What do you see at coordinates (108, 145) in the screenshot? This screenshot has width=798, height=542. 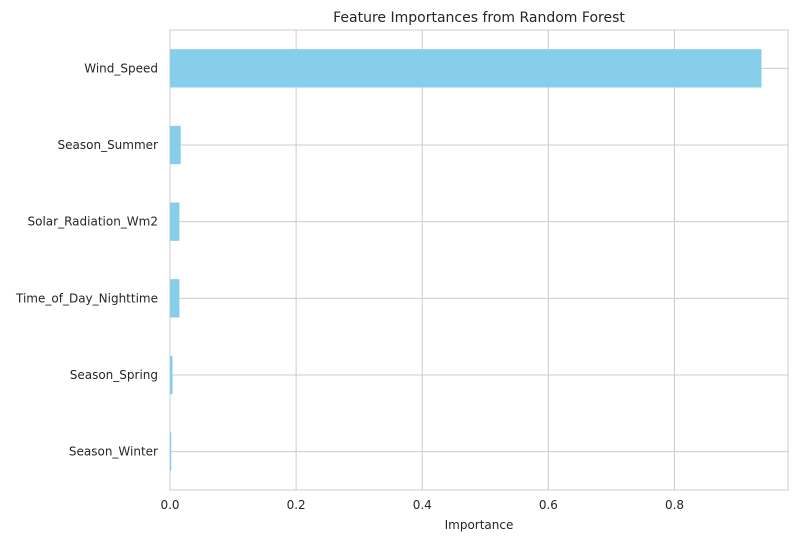 I see `y-tick-label: Season_Summer` at bounding box center [108, 145].